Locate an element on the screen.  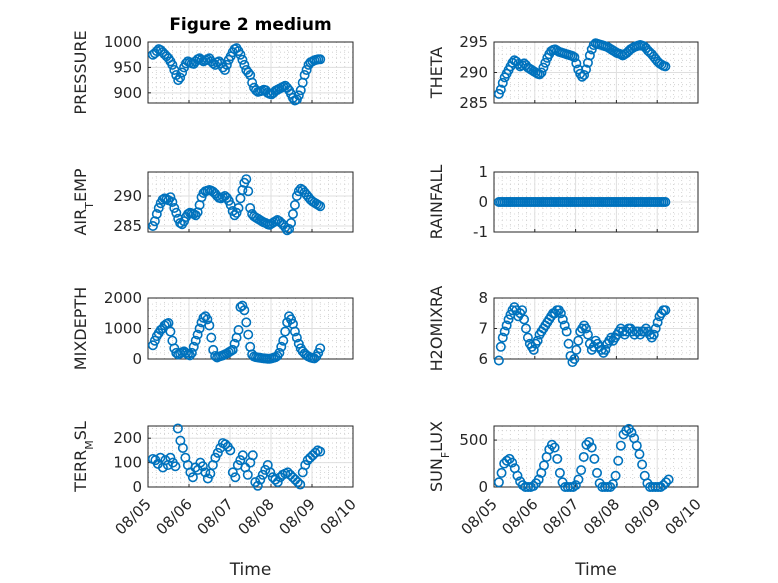
y-tick-label: 1000 is located at coordinates (123, 329).